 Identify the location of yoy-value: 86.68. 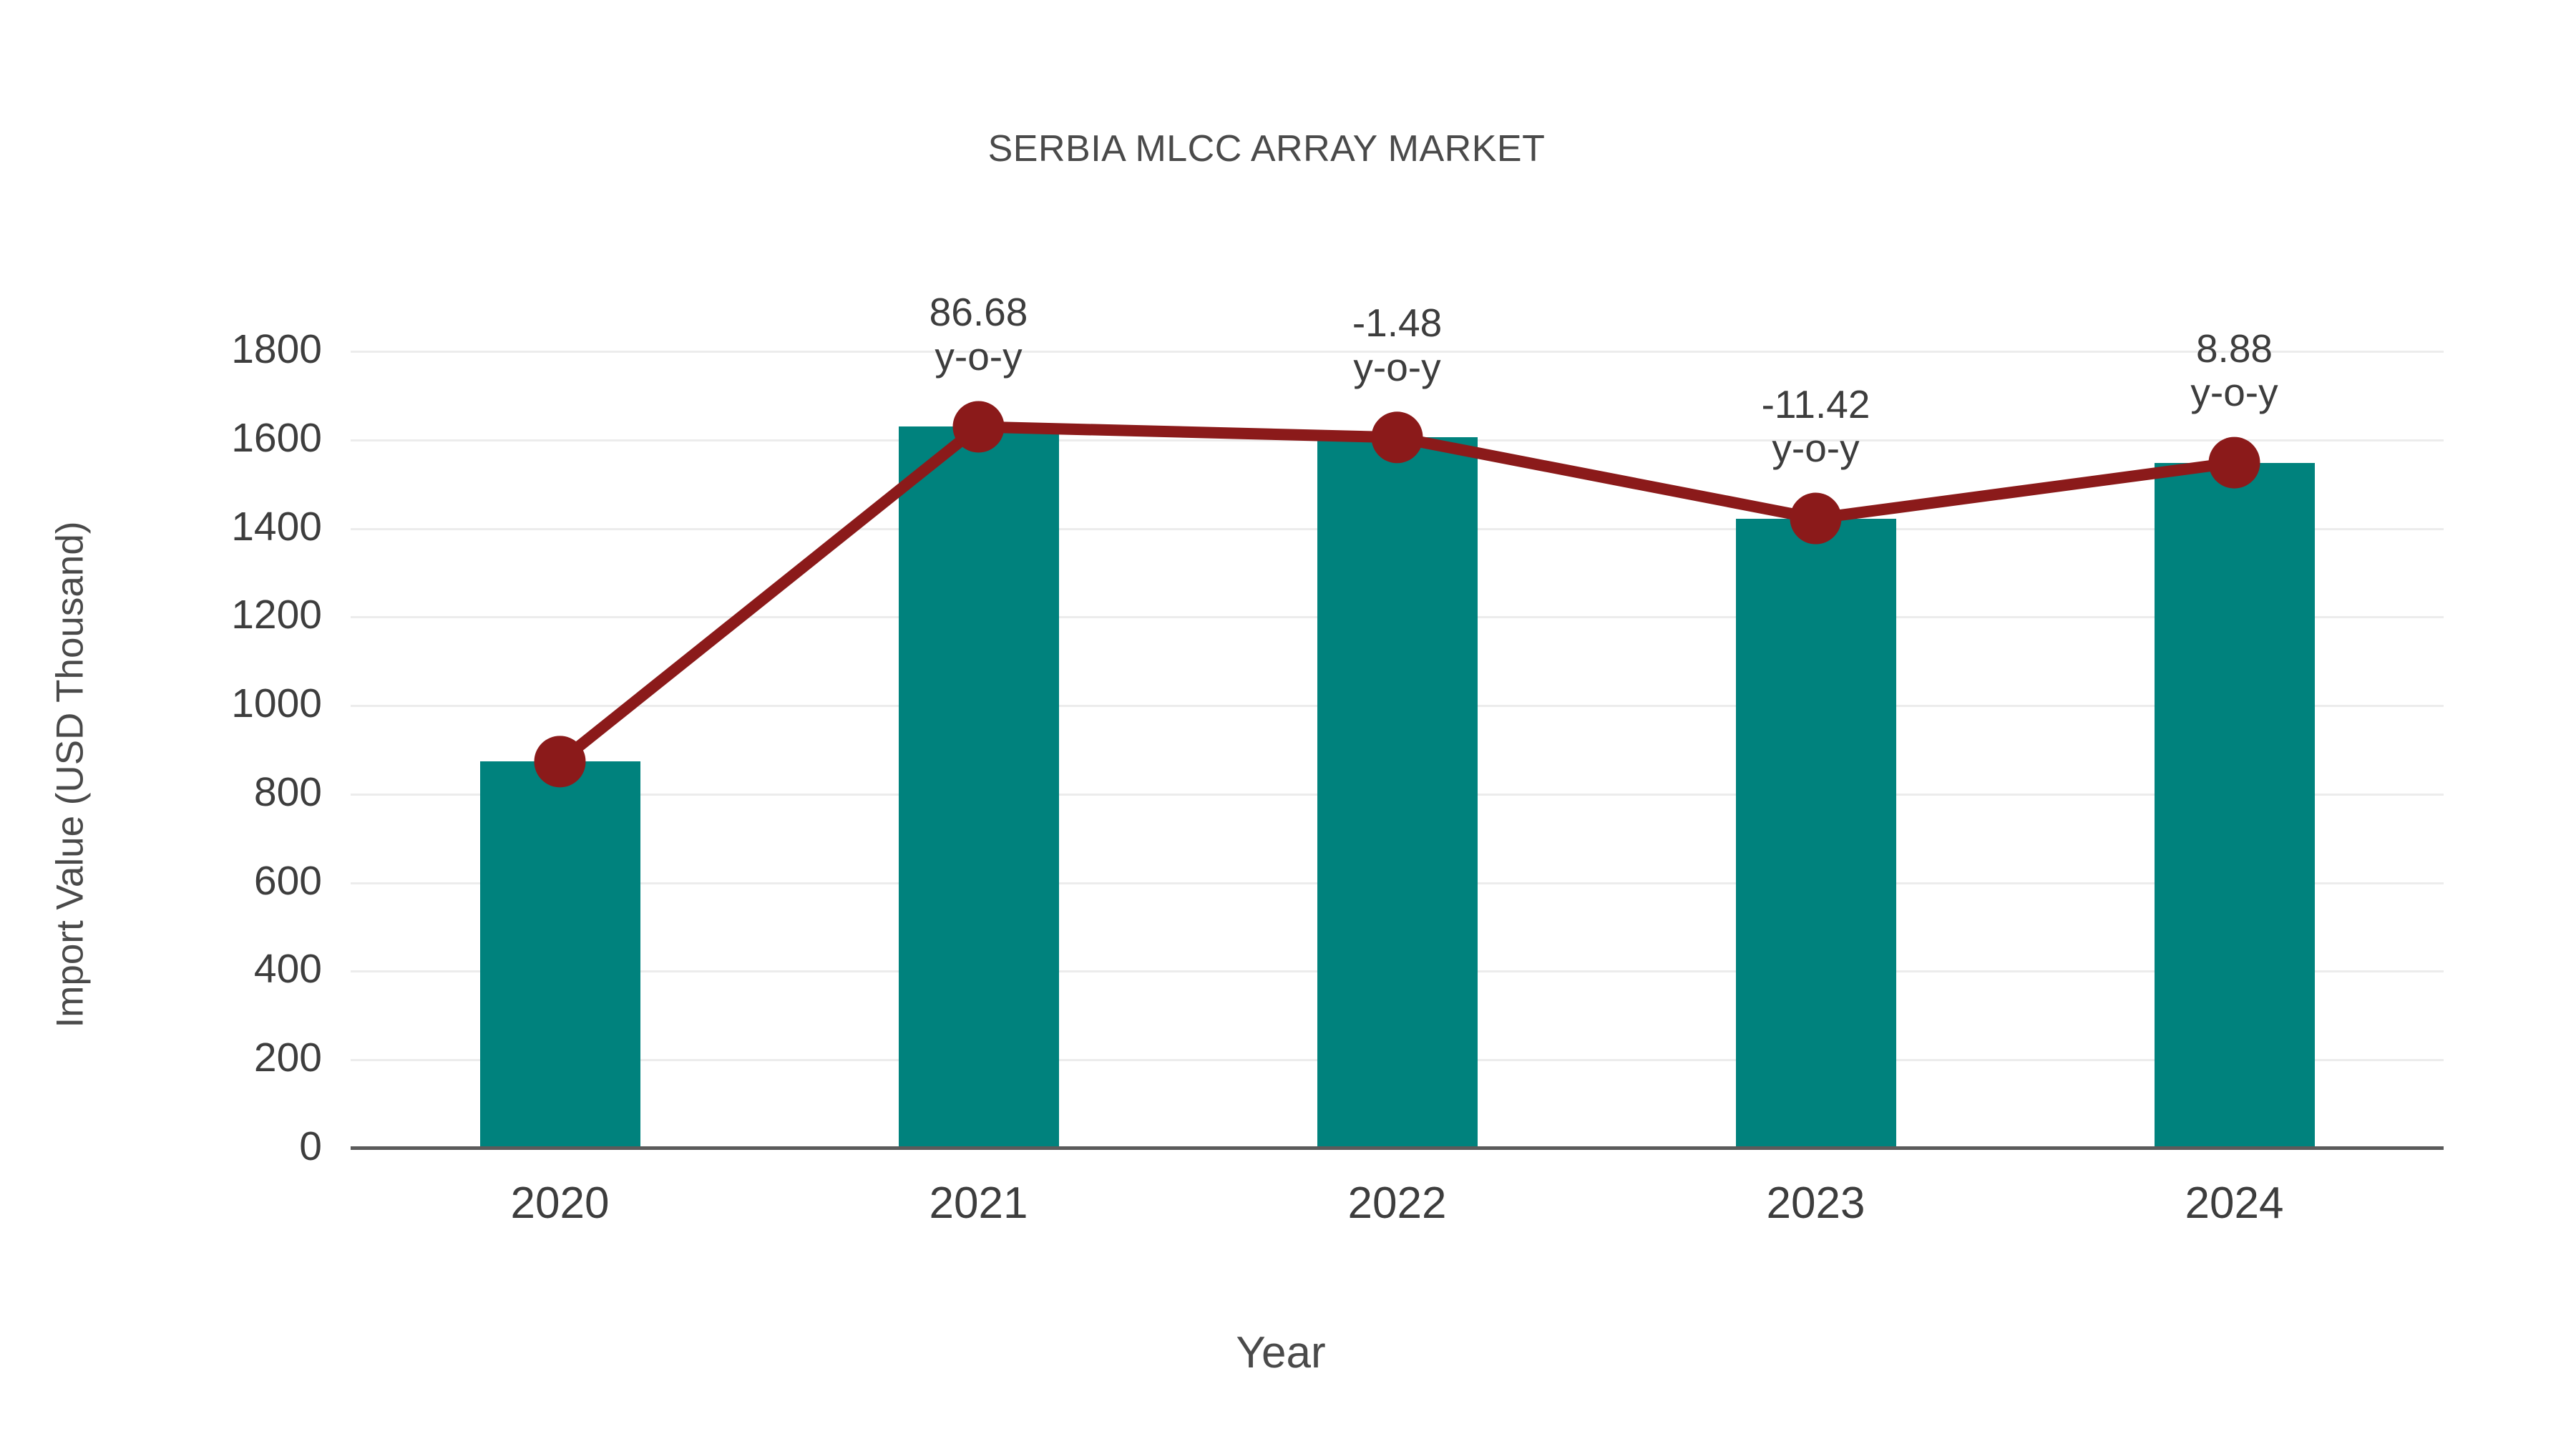
(978, 312).